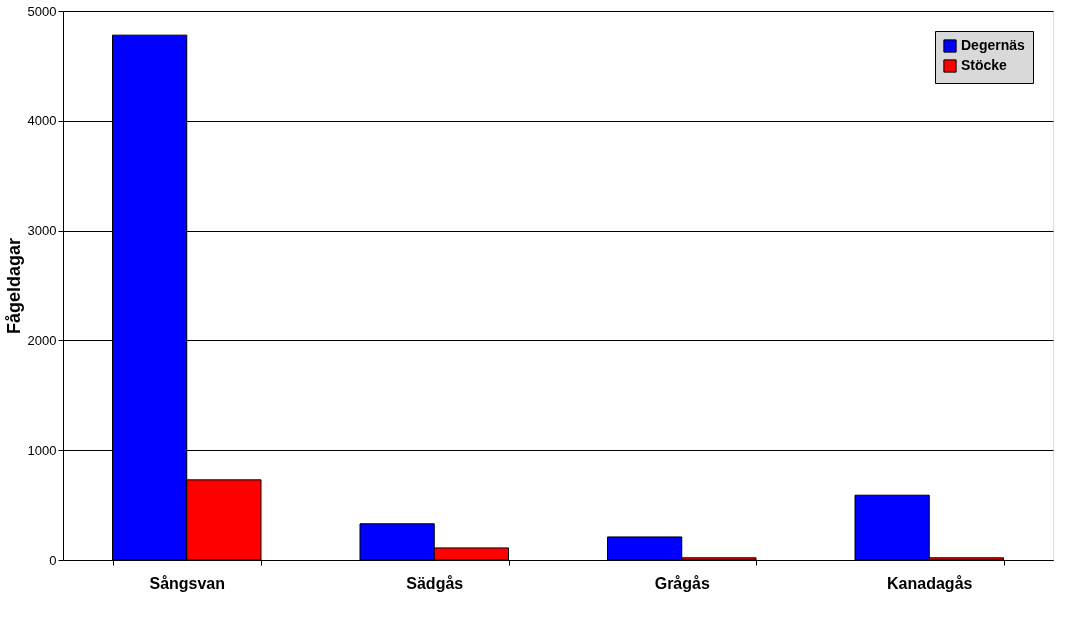 Image resolution: width=1074 pixels, height=617 pixels. Describe the element at coordinates (435, 583) in the screenshot. I see `x-tick-label: Sädgås` at that location.